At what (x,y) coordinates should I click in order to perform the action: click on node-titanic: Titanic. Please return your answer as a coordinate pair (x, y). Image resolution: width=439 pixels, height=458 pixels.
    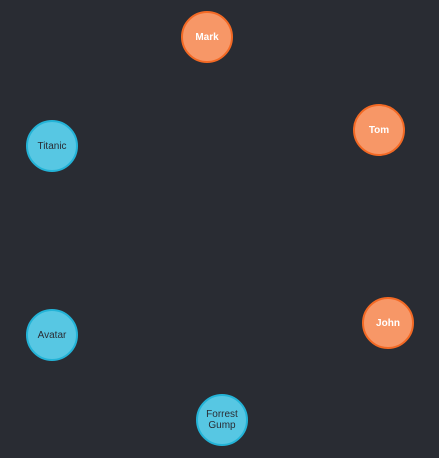
    Looking at the image, I should click on (52, 146).